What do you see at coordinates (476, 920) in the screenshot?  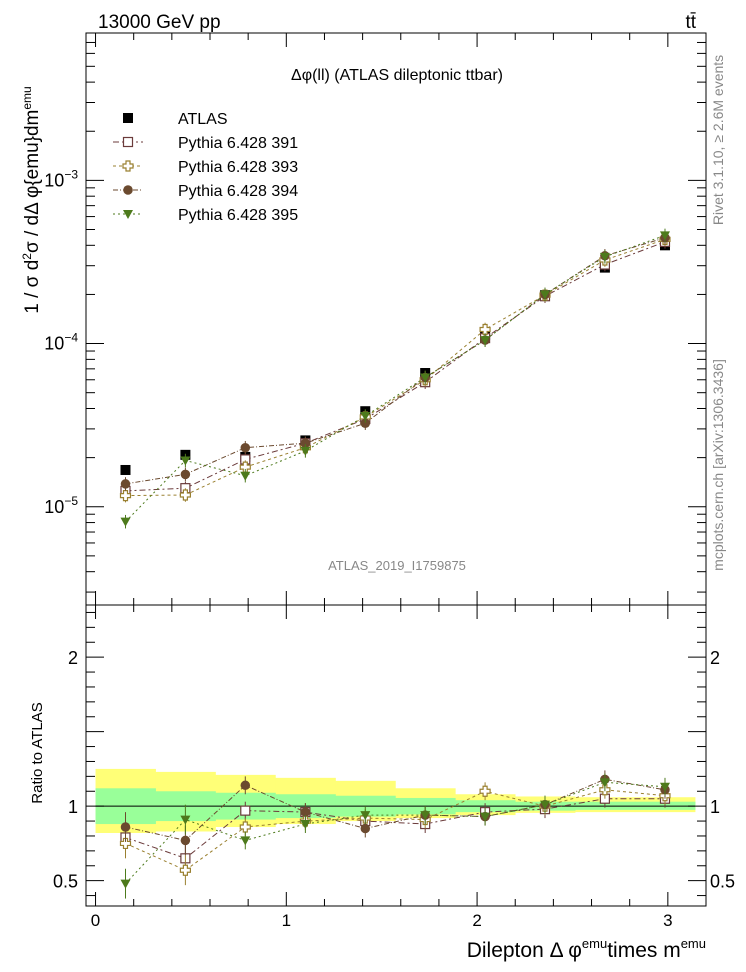 I see `x-tick-label: 2` at bounding box center [476, 920].